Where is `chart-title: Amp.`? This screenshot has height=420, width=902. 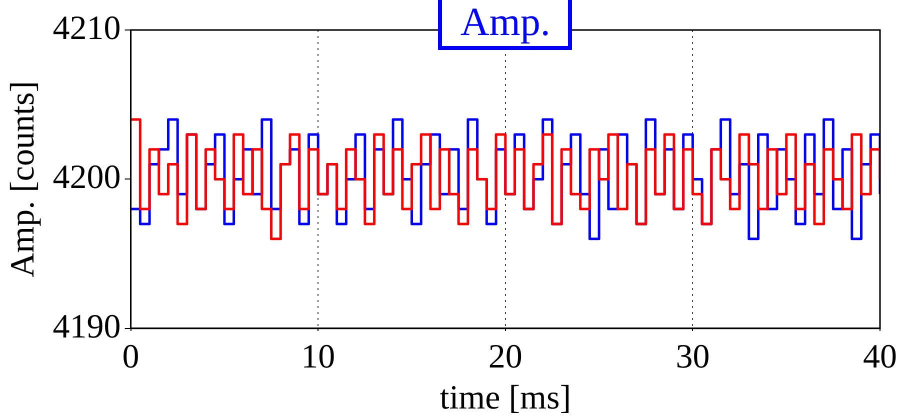 chart-title: Amp. is located at coordinates (505, 25).